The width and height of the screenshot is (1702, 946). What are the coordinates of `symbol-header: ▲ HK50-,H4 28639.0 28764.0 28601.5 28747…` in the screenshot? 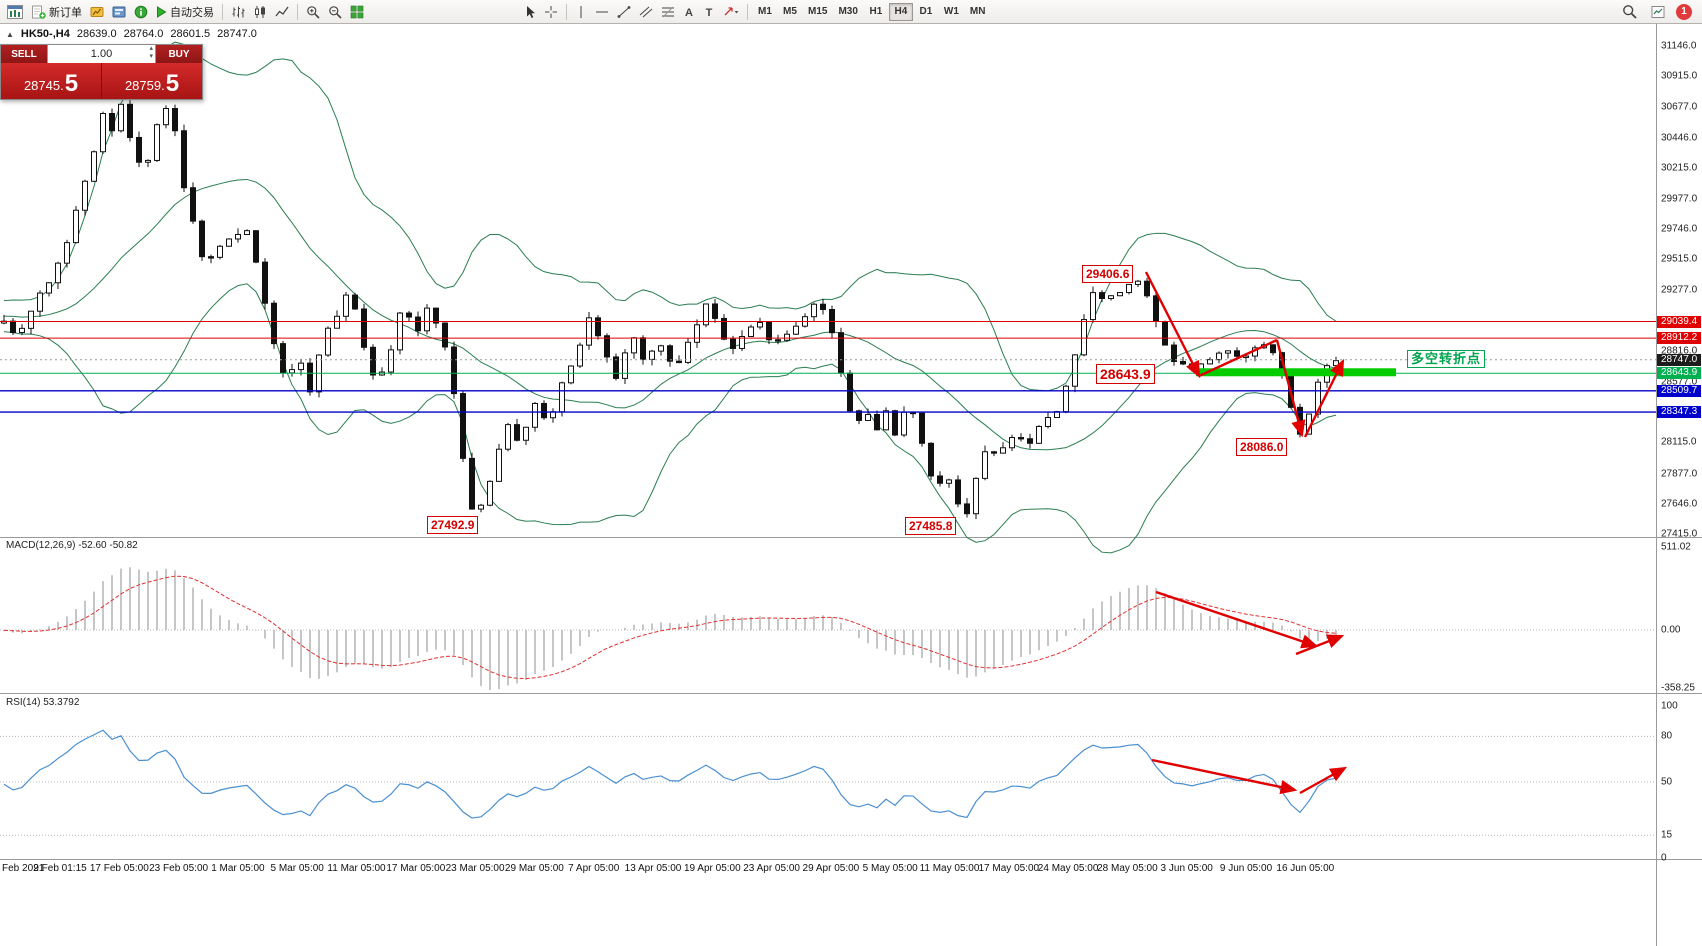 It's located at (131, 34).